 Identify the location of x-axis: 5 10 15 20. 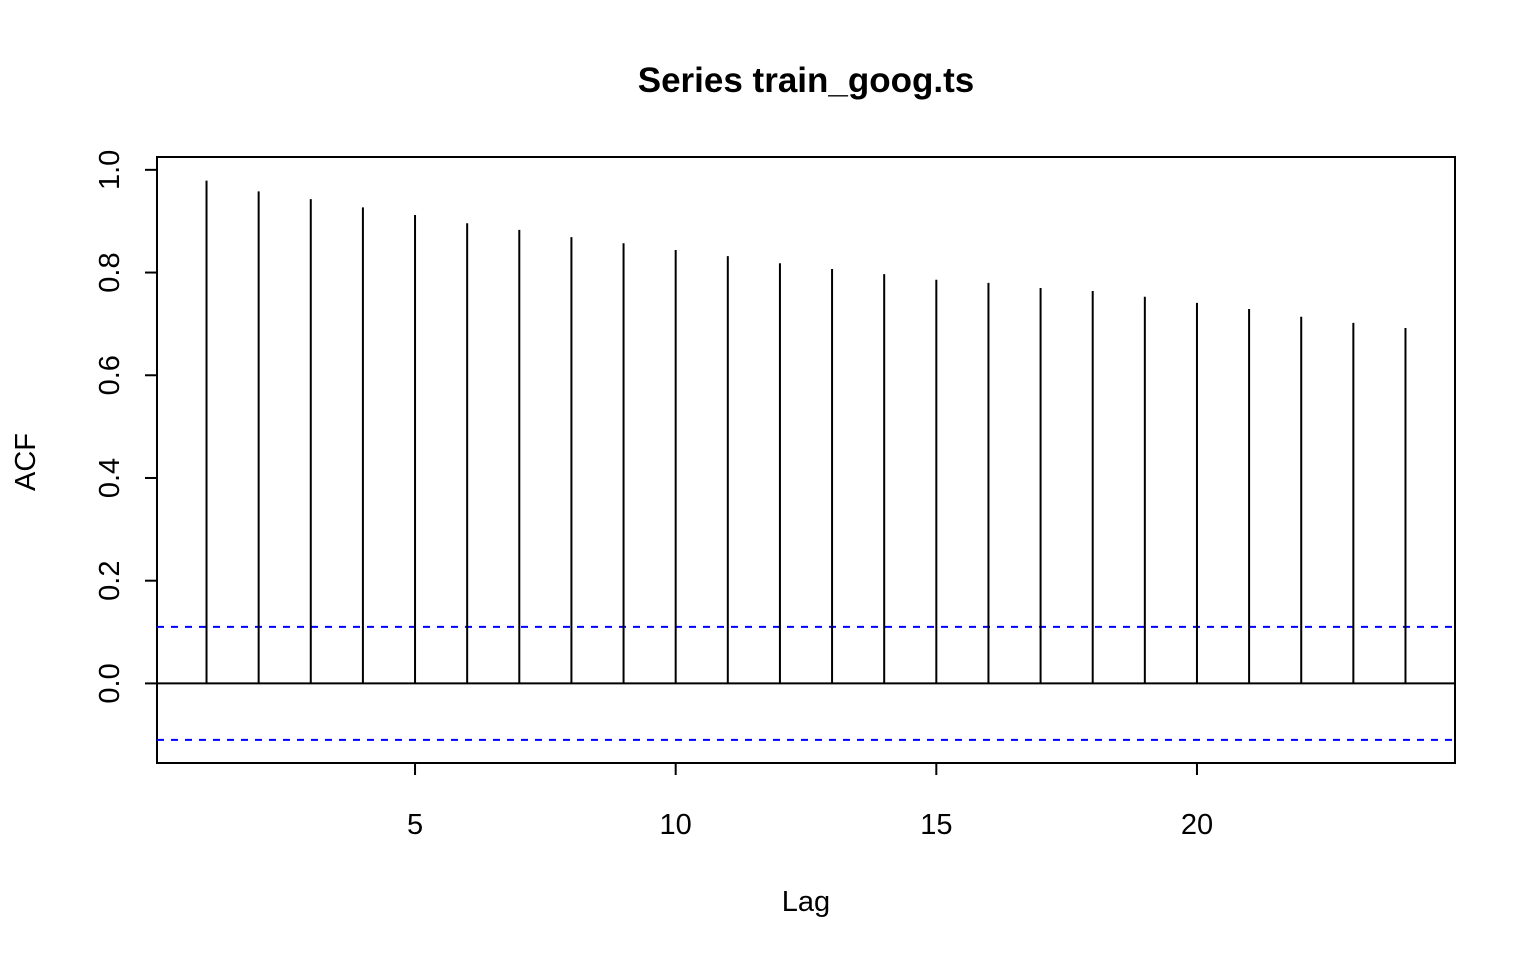
(810, 801).